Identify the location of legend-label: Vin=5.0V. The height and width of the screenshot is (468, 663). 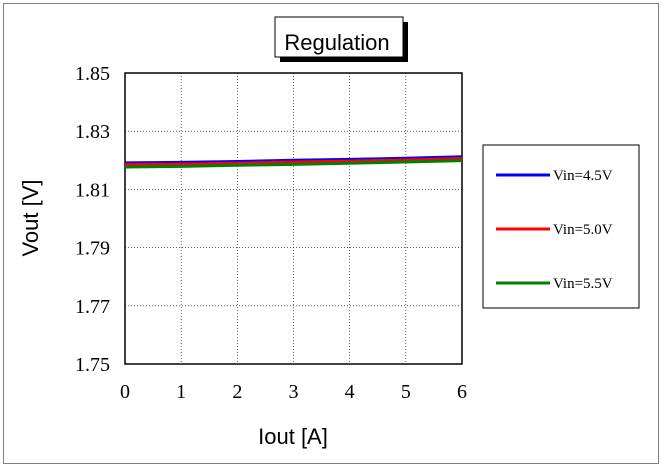
(583, 230).